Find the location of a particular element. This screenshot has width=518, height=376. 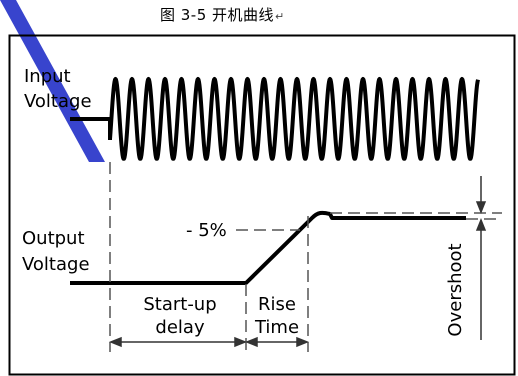

input-voltage-label-line2: Voltage is located at coordinates (58, 101).